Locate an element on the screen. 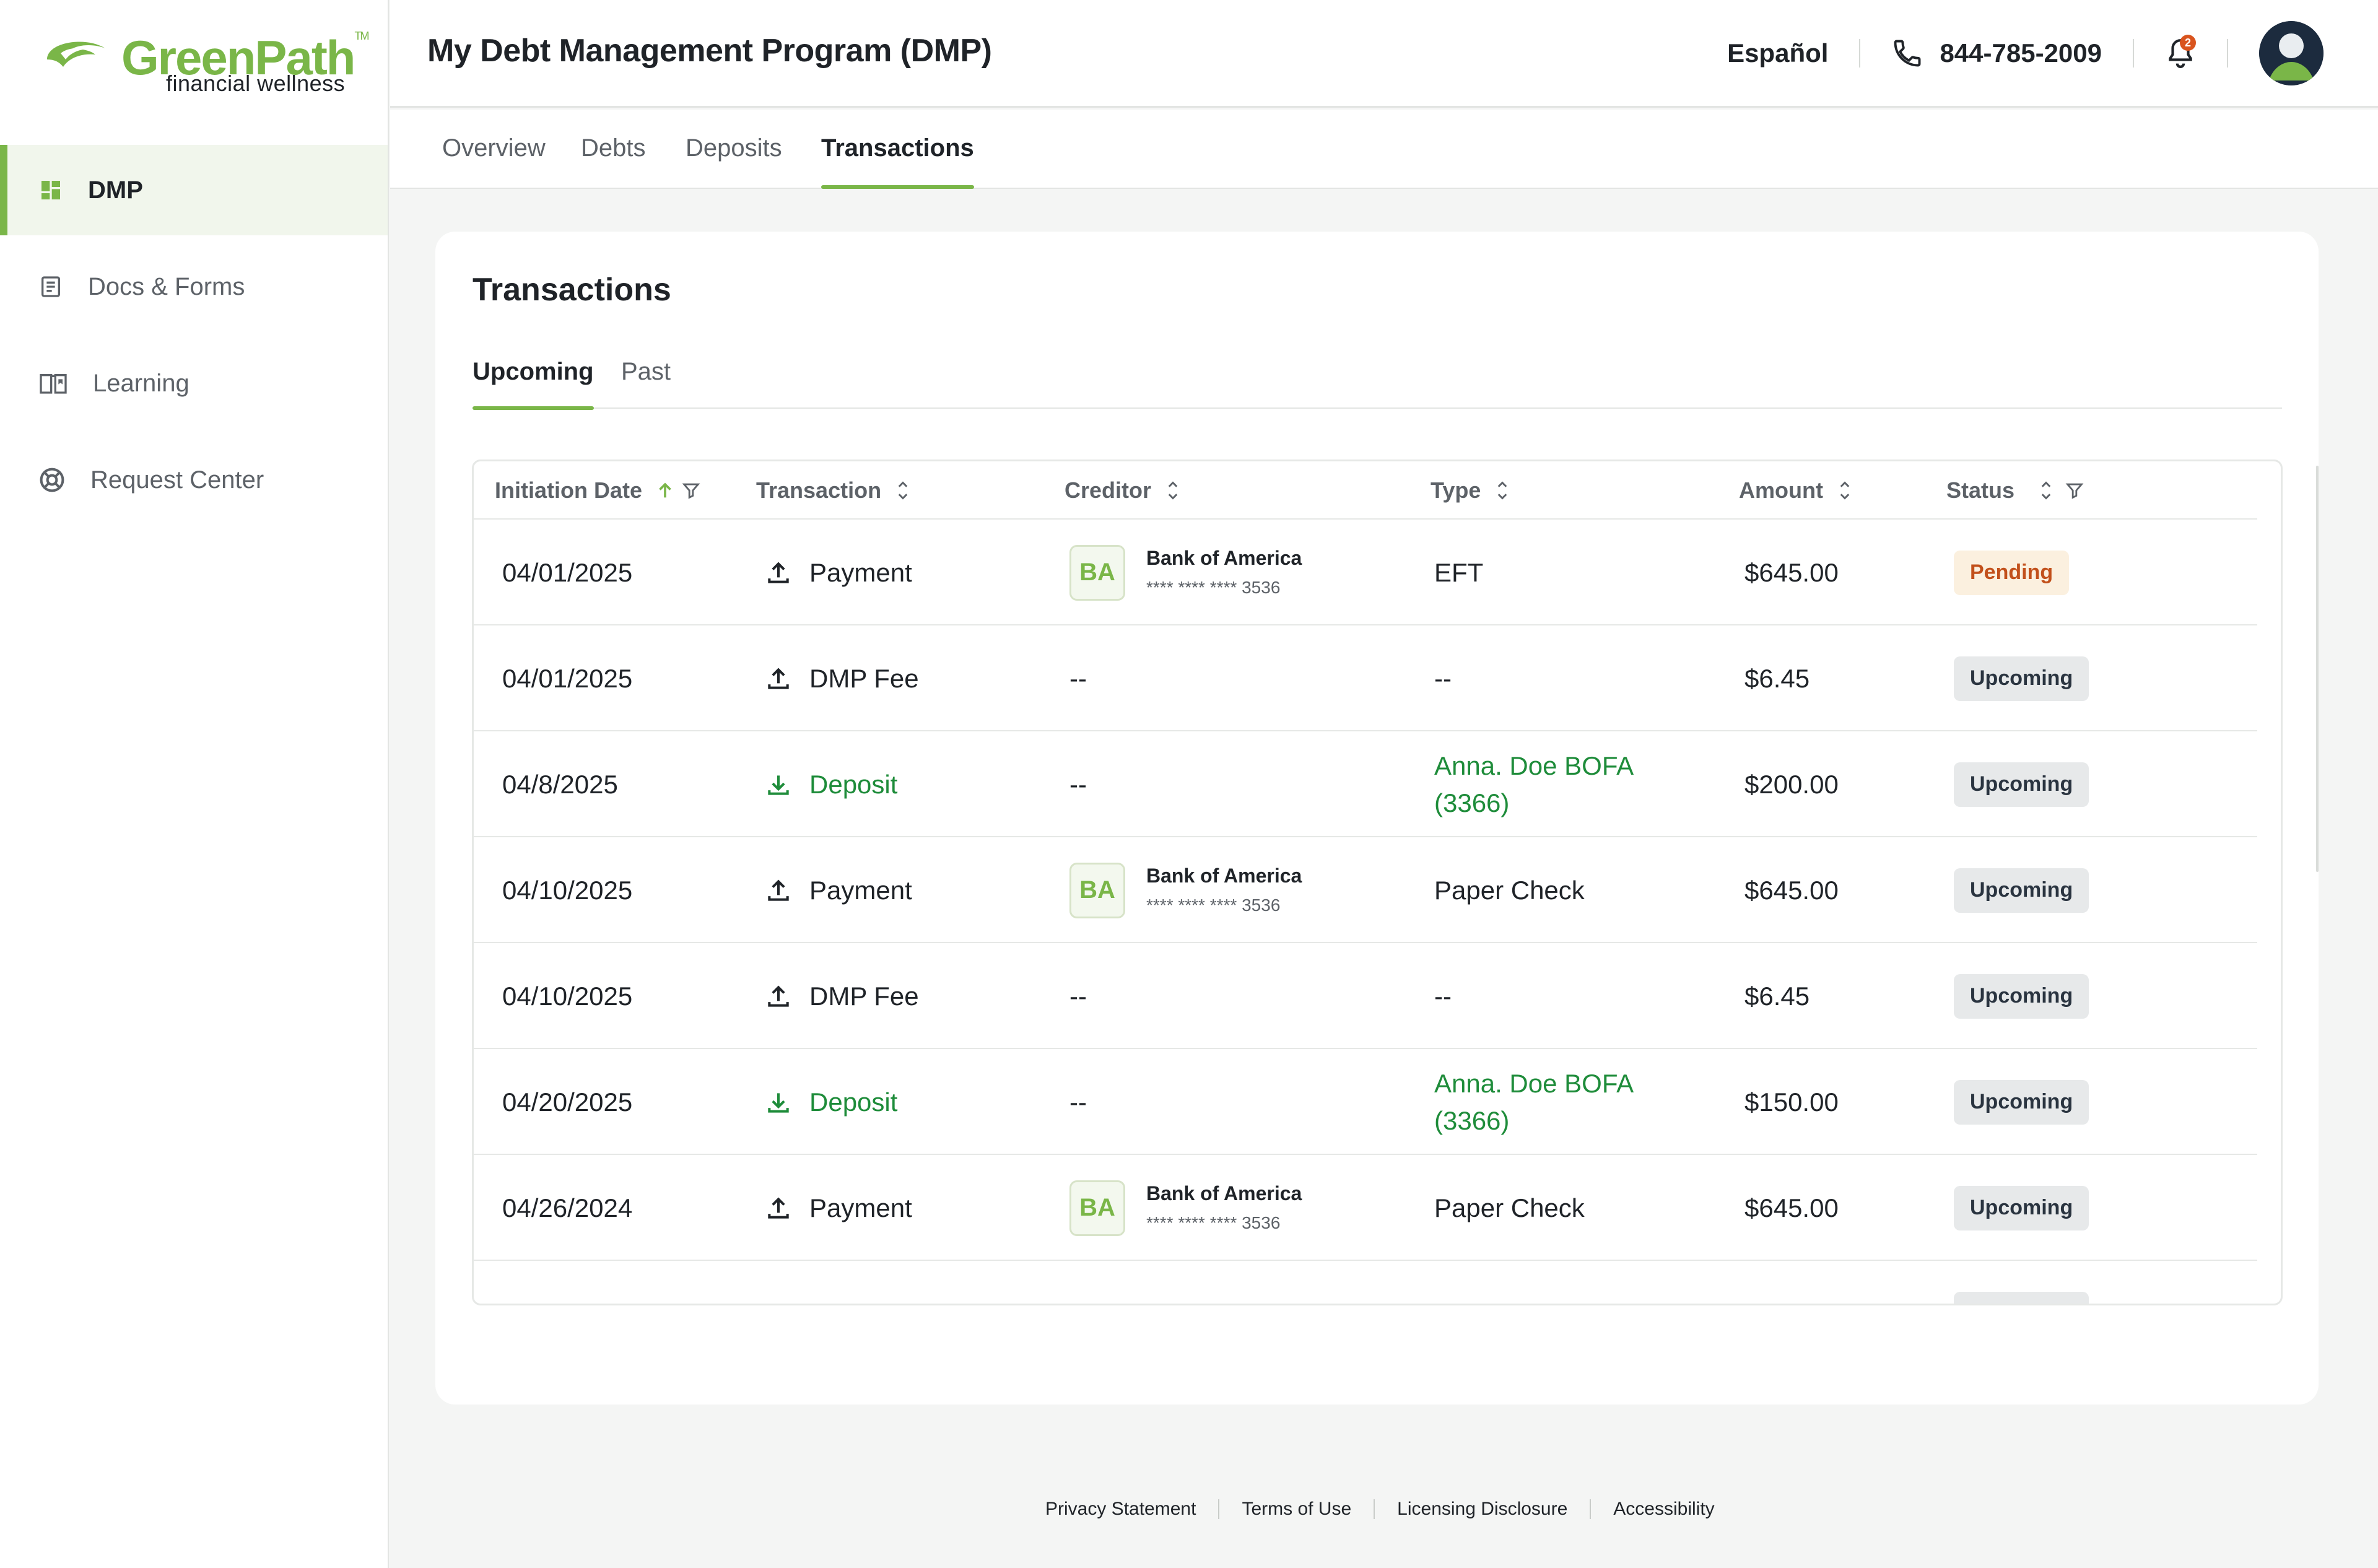 The image size is (2378, 1568). tab-transactions: Transactions is located at coordinates (898, 162).